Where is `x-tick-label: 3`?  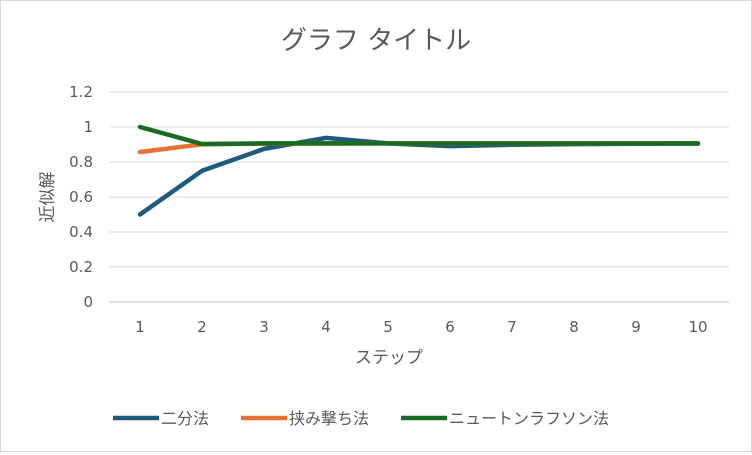
x-tick-label: 3 is located at coordinates (264, 327).